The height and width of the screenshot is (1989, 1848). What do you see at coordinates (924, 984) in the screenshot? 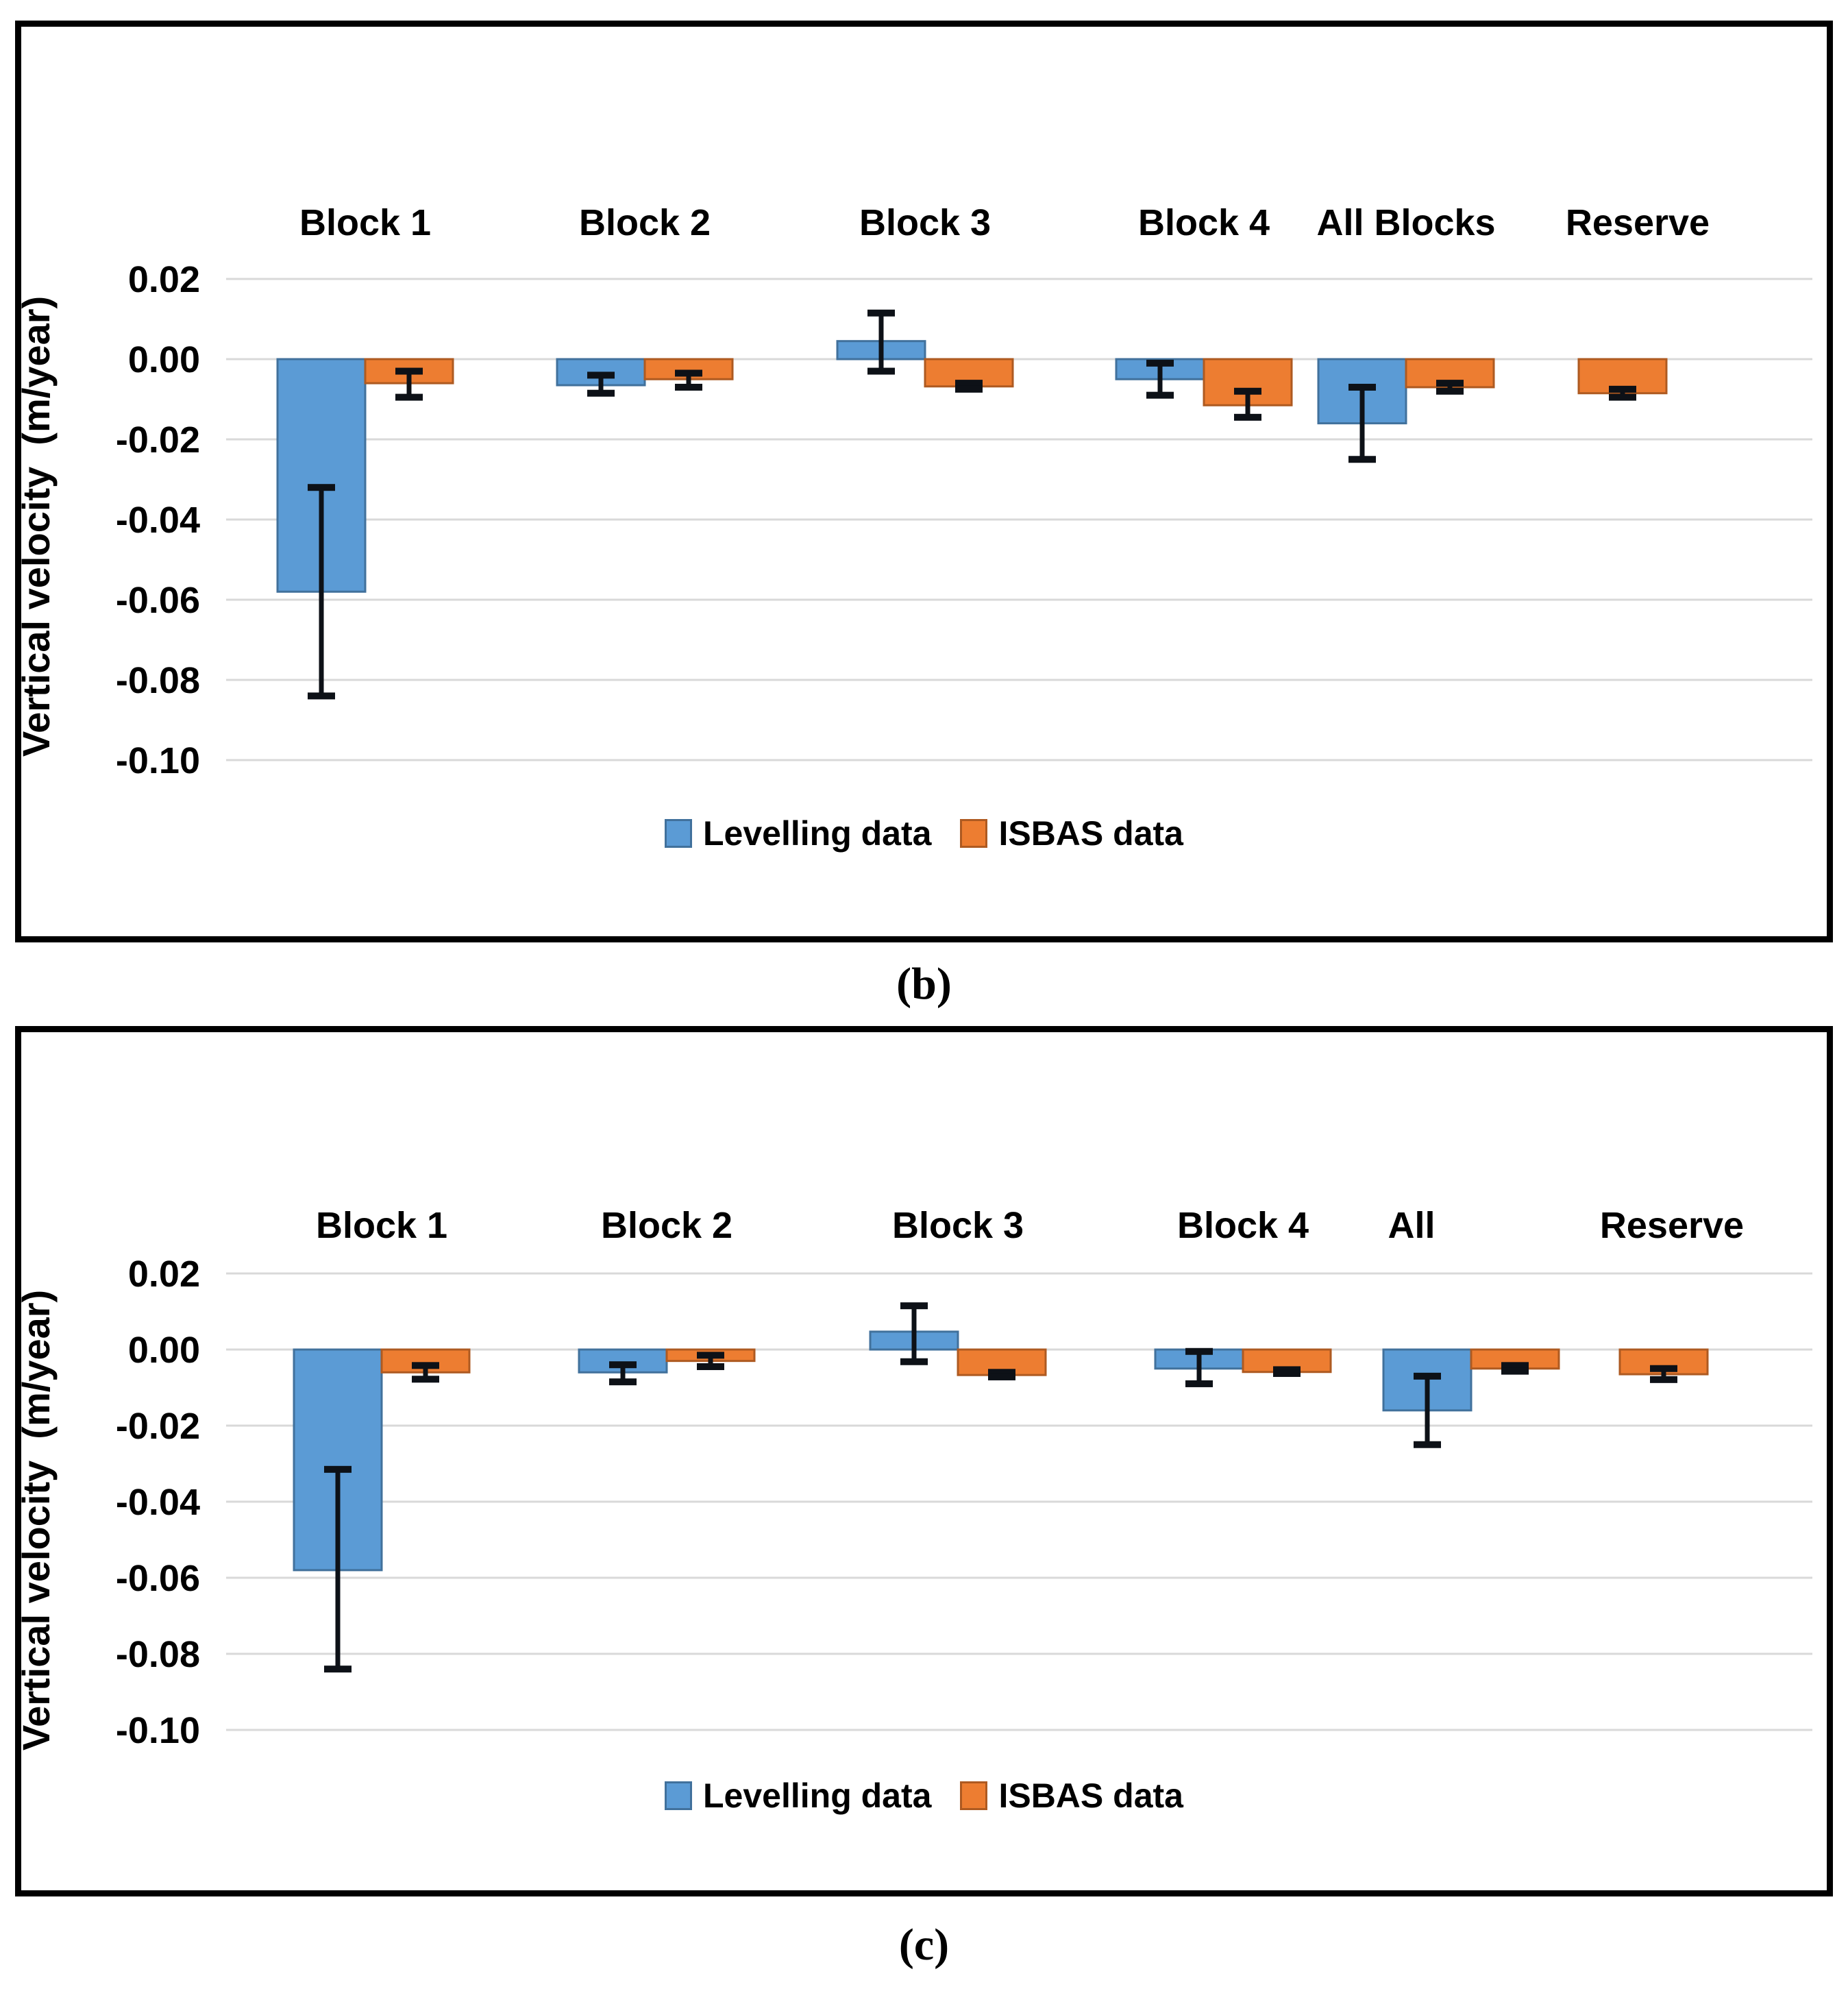
I see `panel-b-caption: (b)` at bounding box center [924, 984].